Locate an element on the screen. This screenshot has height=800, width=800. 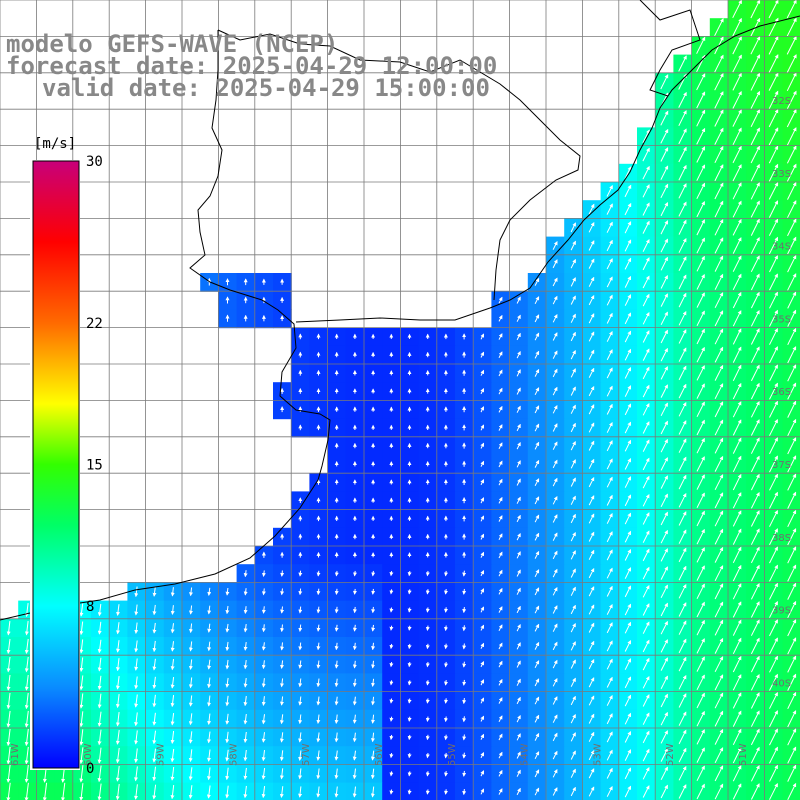
lon-tick-label: 55W is located at coordinates (452, 754).